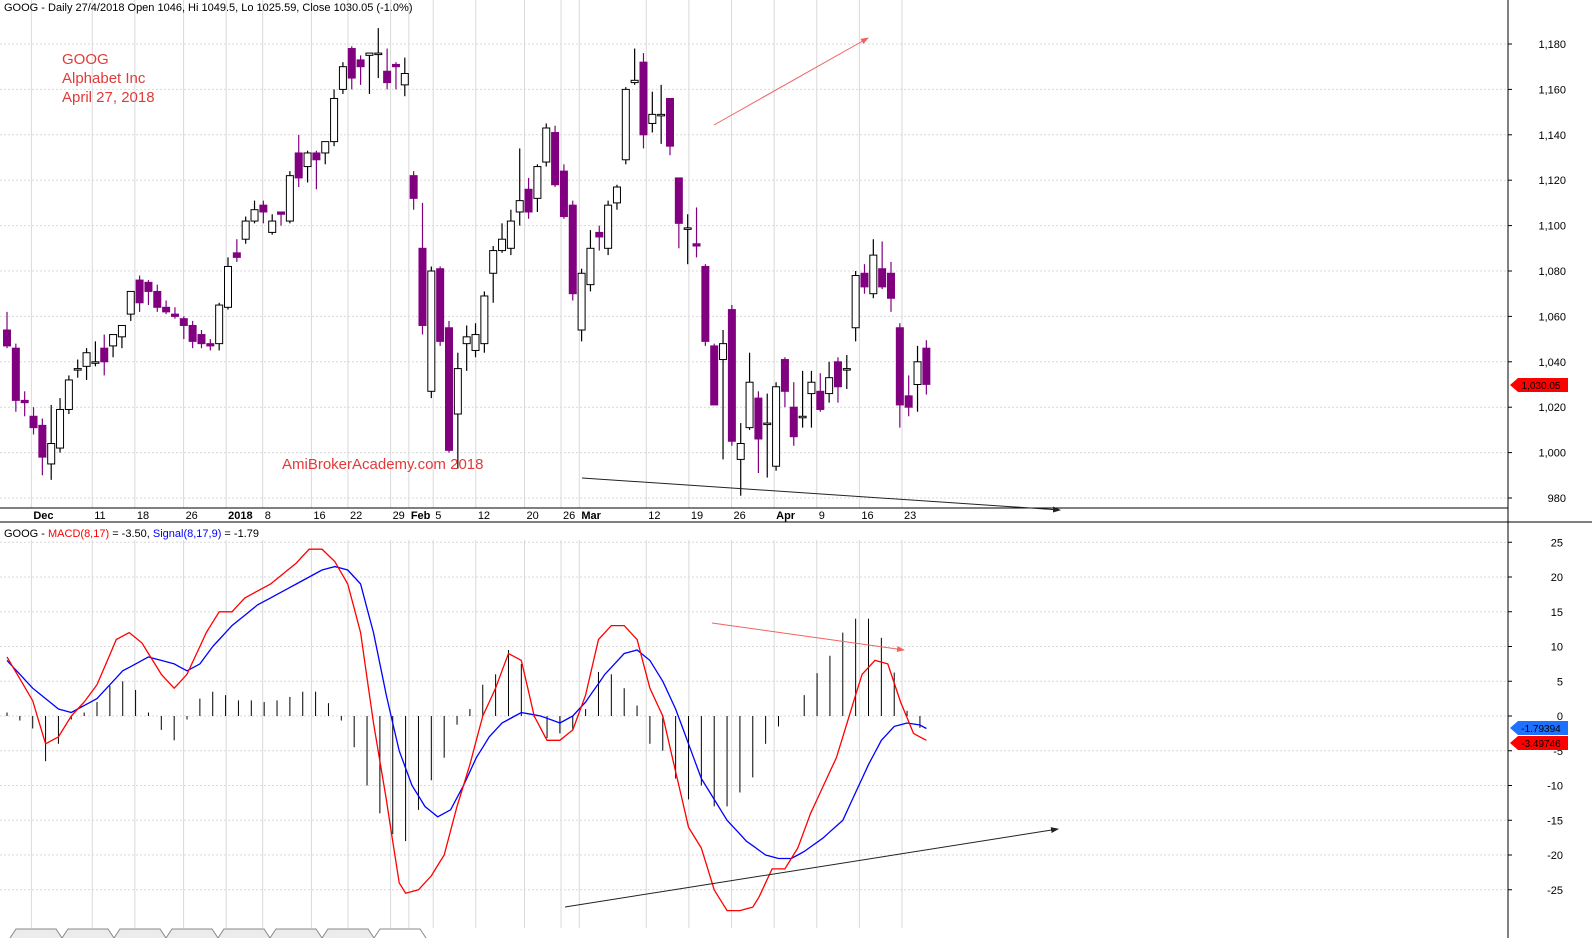 The image size is (1592, 938). I want to click on macd-header-macd-value: = -3.50,, so click(131, 534).